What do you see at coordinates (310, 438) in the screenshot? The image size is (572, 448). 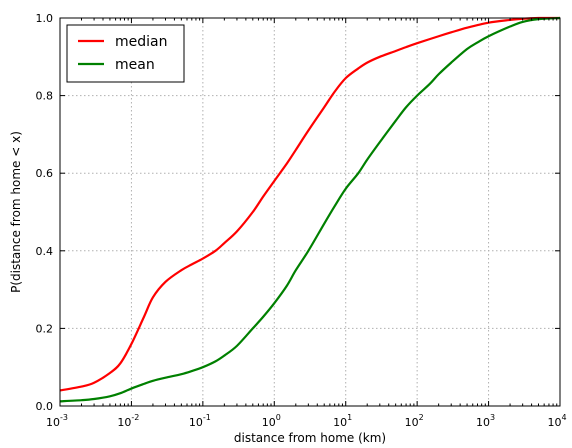 I see `x-axis-title: distance from home (km)` at bounding box center [310, 438].